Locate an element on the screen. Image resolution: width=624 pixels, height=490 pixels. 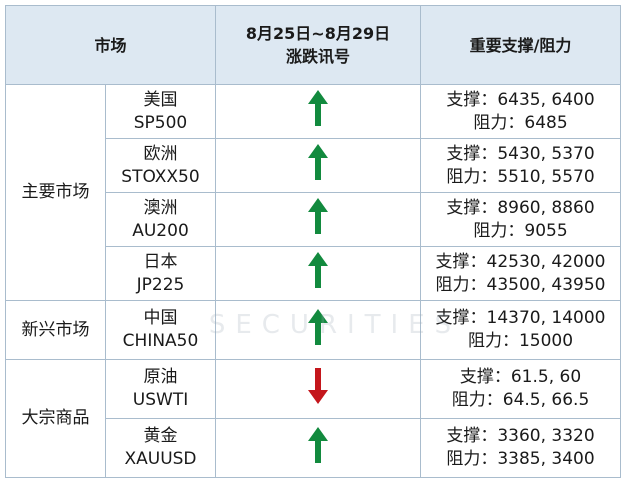
levels-cell: 支撑：6435, 6400 阻力：6485 is located at coordinates (521, 111).